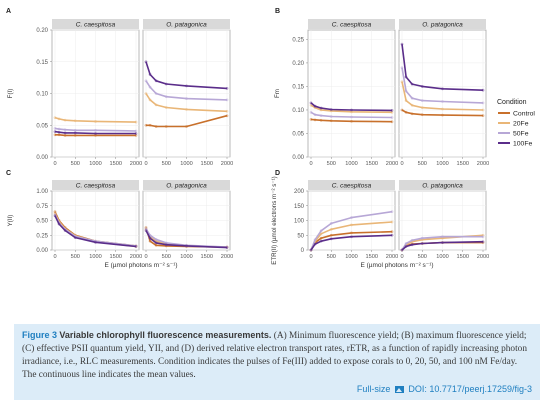 The image size is (554, 402). Describe the element at coordinates (303, 251) in the screenshot. I see `y-tick-label: 0` at that location.